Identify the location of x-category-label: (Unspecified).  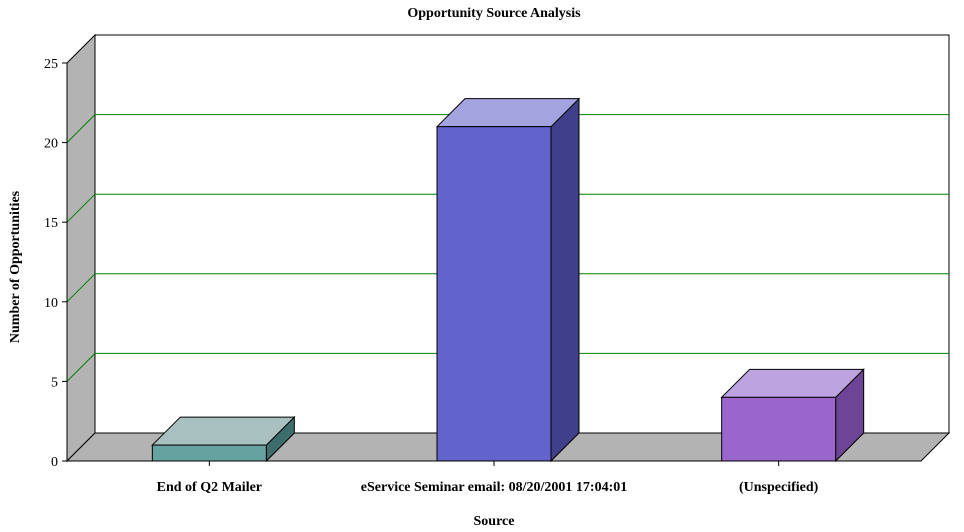
(779, 487).